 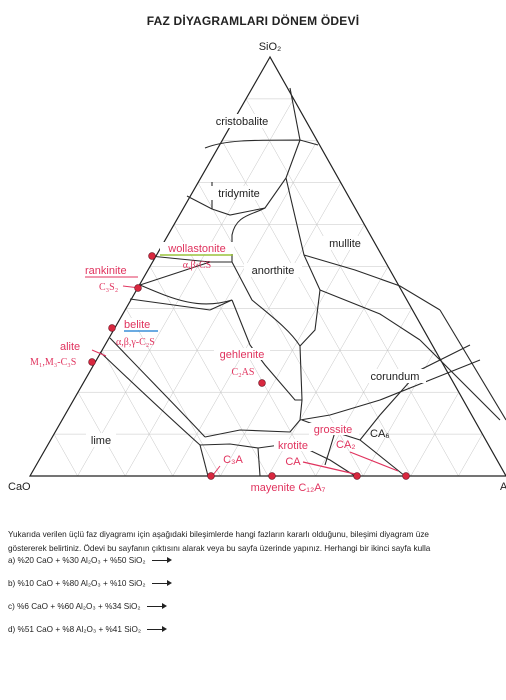 I want to click on point-ca, so click(x=357, y=476).